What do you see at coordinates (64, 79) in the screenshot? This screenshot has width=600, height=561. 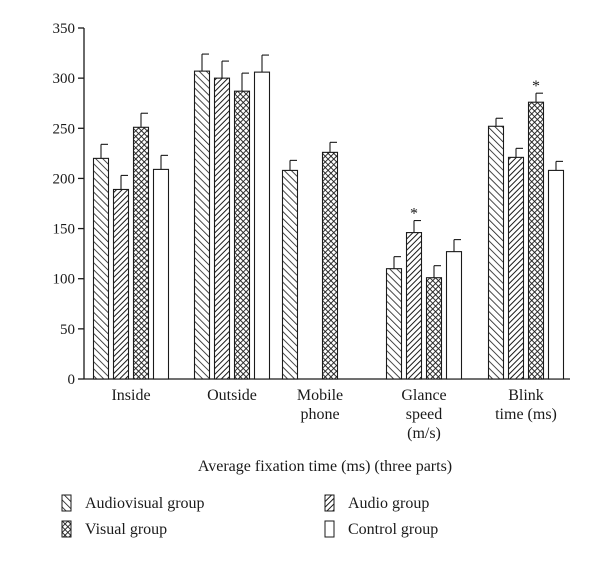 I see `y-tick-label: 300` at bounding box center [64, 79].